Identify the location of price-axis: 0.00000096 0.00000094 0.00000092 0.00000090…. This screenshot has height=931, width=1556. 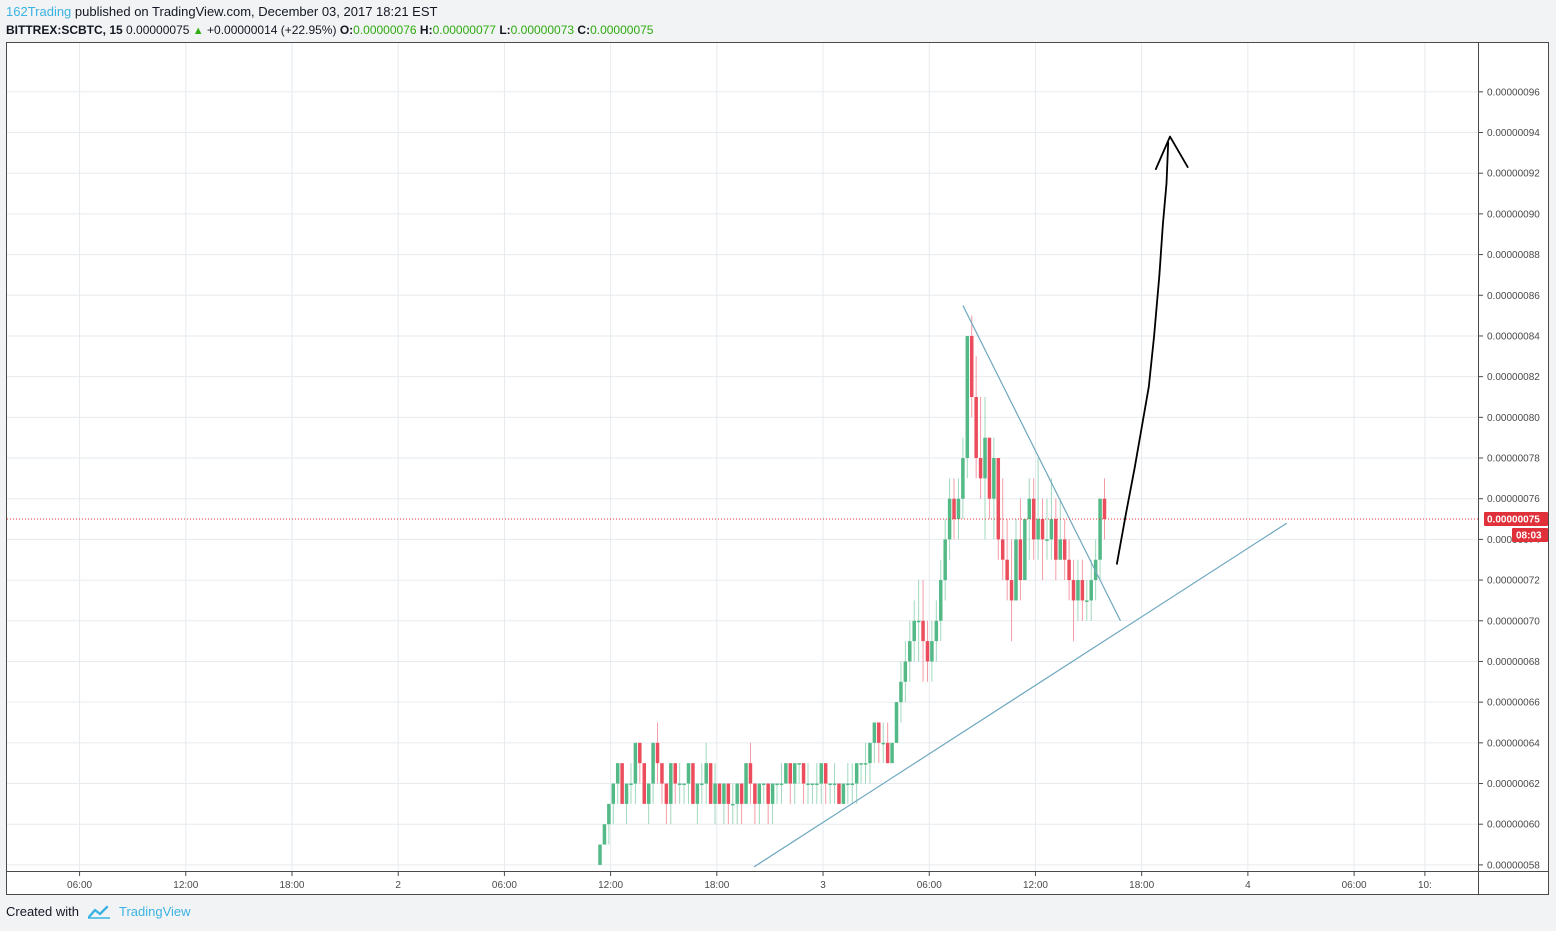
(1513, 479).